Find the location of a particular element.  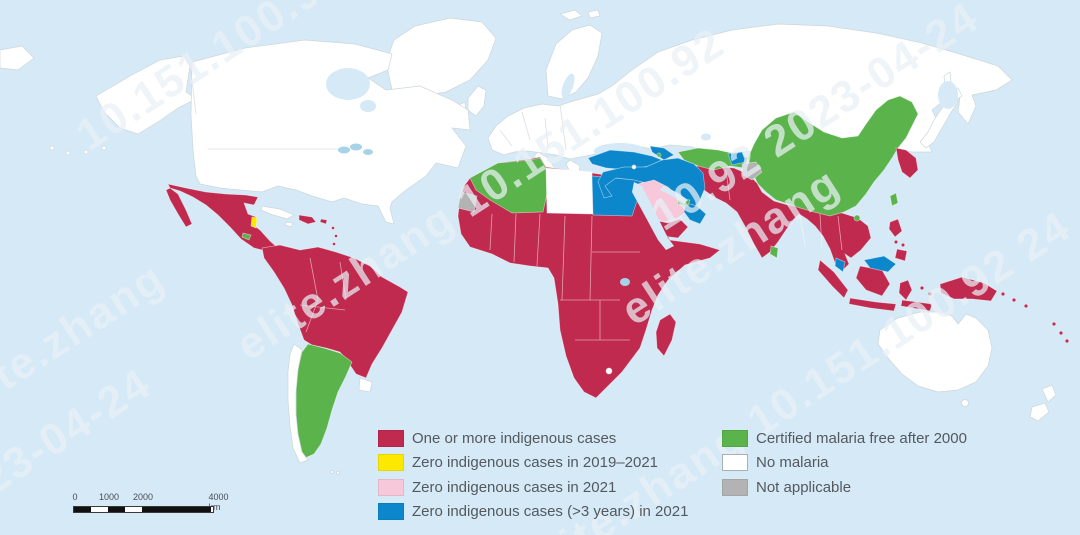

legend-item: No malaria is located at coordinates (844, 463).